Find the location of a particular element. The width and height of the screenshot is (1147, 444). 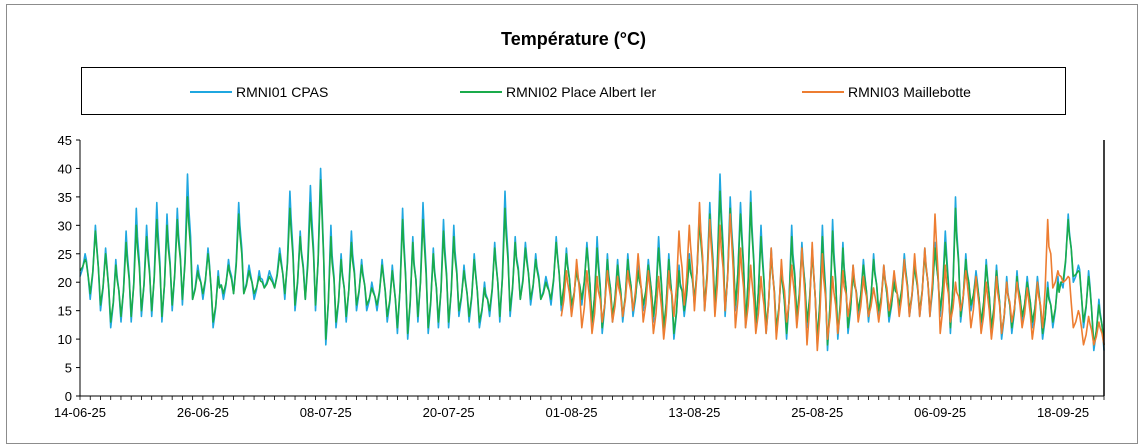

y-tick-label: 15 is located at coordinates (65, 311).